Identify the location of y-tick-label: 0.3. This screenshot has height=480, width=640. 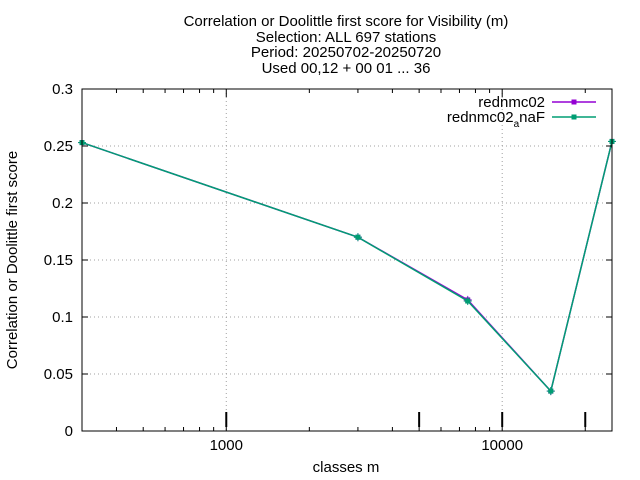
(62, 89).